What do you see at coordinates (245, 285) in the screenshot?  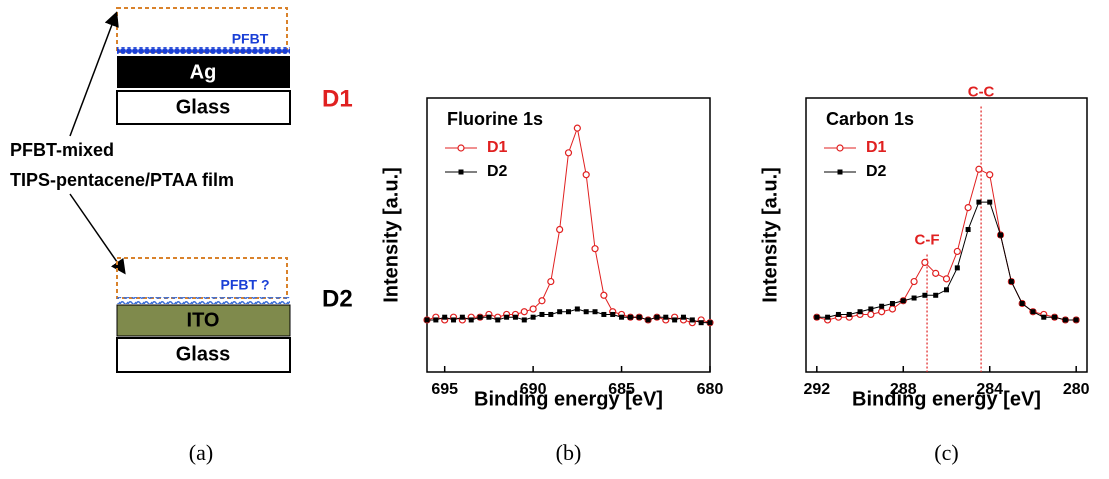 I see `layer-label: PFBT ?` at bounding box center [245, 285].